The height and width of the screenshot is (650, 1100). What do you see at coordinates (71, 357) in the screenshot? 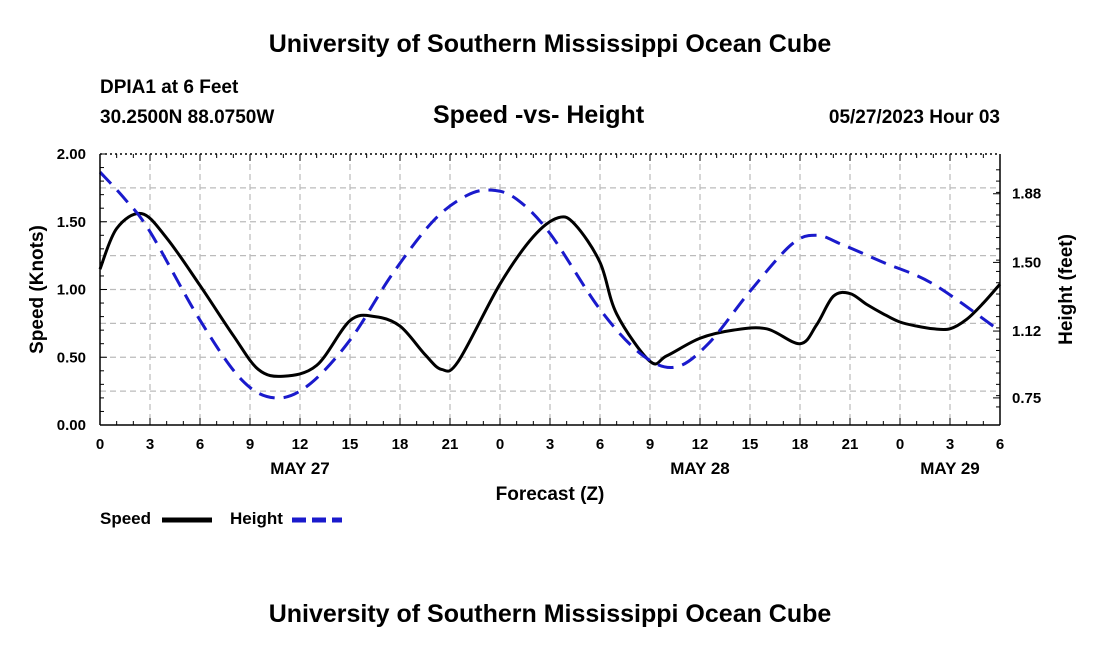
I see `y-left-tick-label: 0.50` at bounding box center [71, 357].